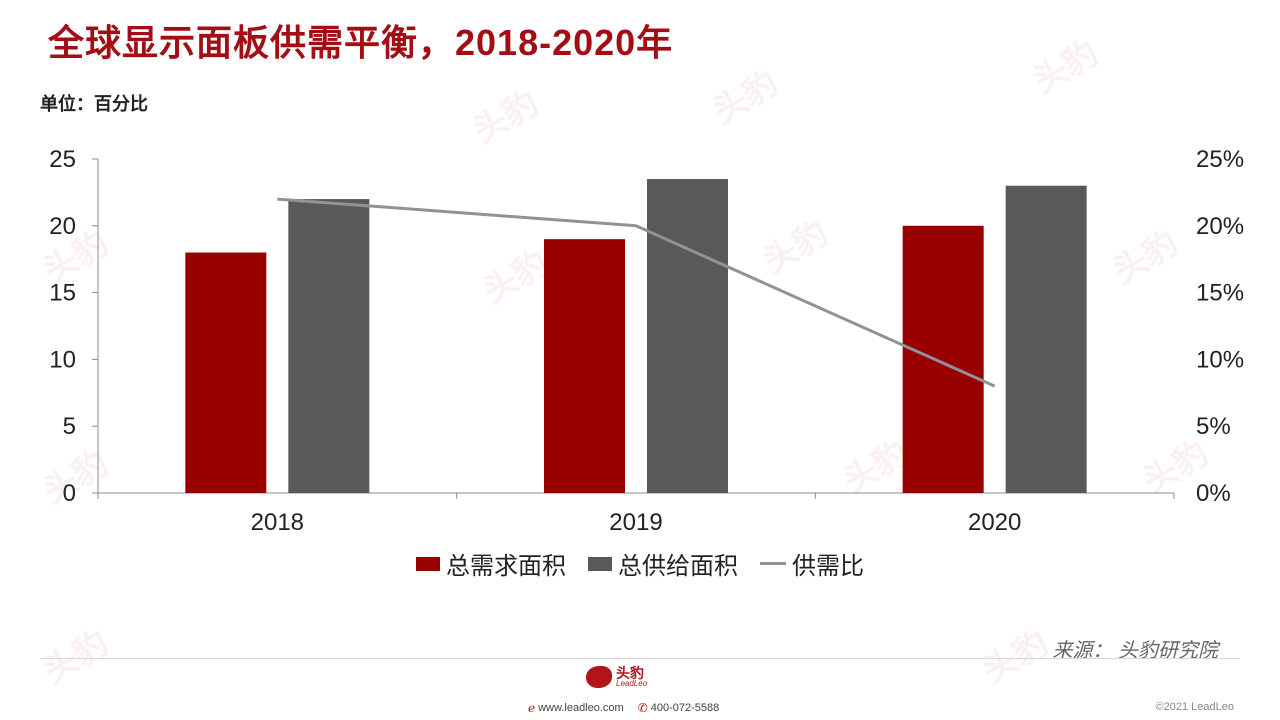 The width and height of the screenshot is (1280, 720). Describe the element at coordinates (640, 658) in the screenshot. I see `footer-divider` at that location.